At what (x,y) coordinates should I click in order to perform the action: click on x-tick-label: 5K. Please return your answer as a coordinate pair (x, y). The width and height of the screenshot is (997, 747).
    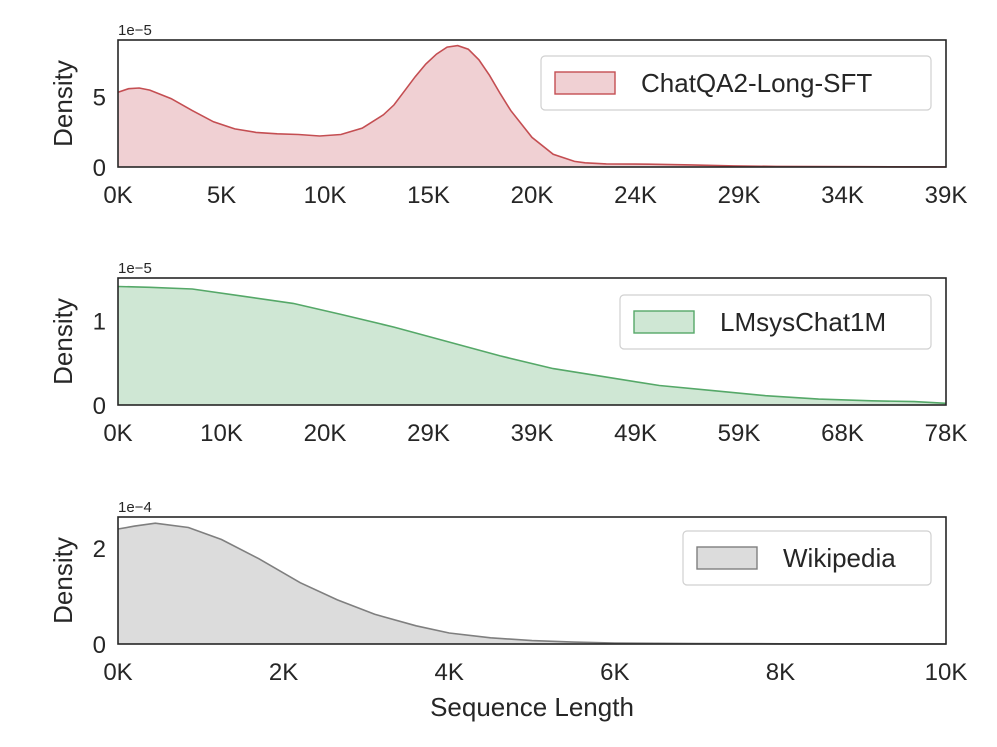
    Looking at the image, I should click on (221, 195).